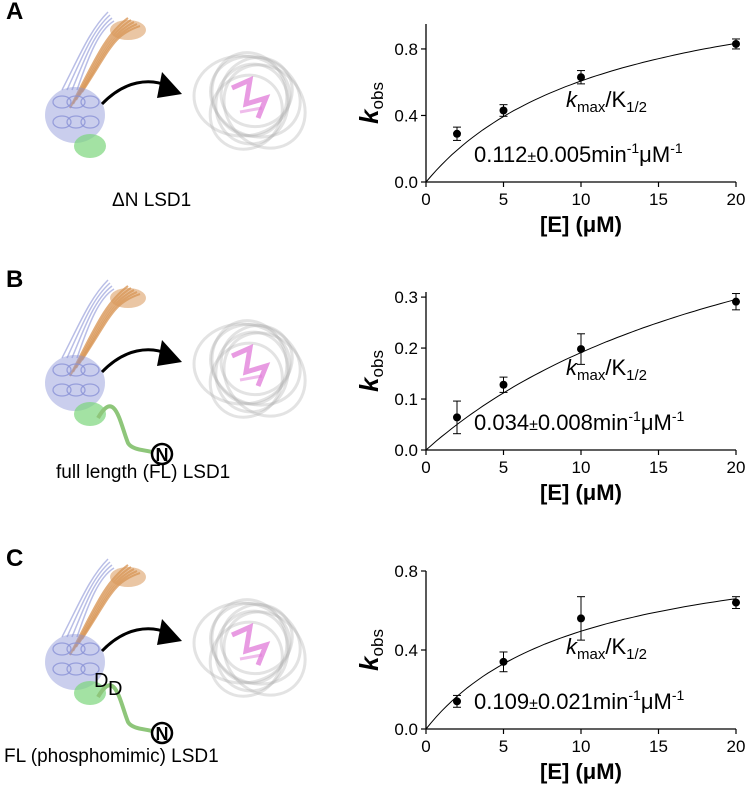 The height and width of the screenshot is (807, 750). What do you see at coordinates (143, 472) in the screenshot?
I see `panel-caption: full length (FL) LSD1` at bounding box center [143, 472].